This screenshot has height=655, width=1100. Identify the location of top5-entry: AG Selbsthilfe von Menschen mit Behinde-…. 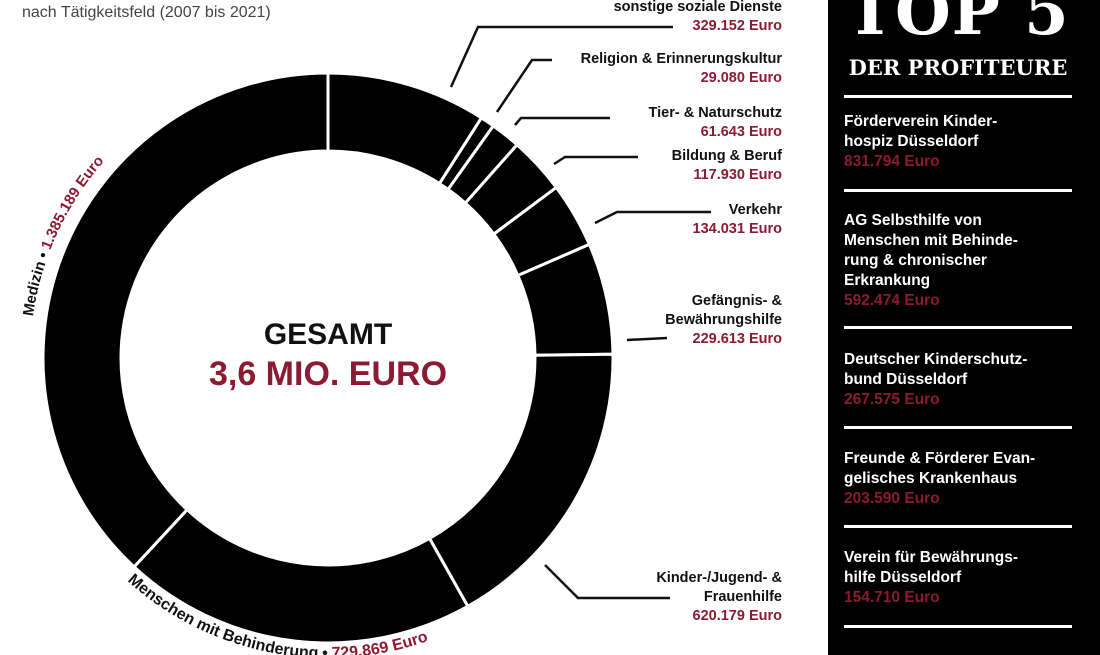
(962, 261).